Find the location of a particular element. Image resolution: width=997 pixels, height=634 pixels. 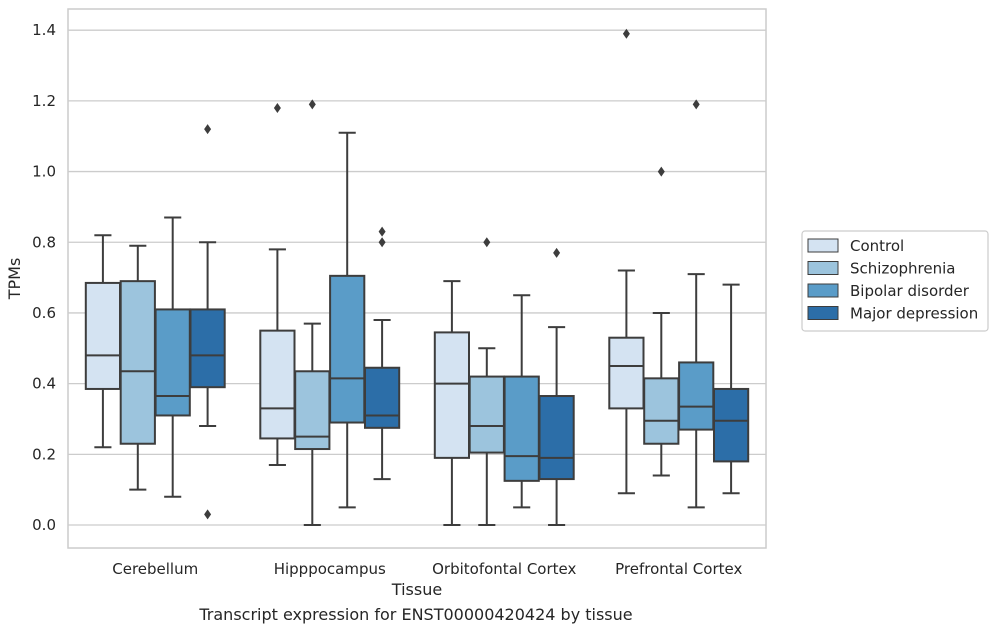

legend-label: Bipolar disorder is located at coordinates (910, 291).